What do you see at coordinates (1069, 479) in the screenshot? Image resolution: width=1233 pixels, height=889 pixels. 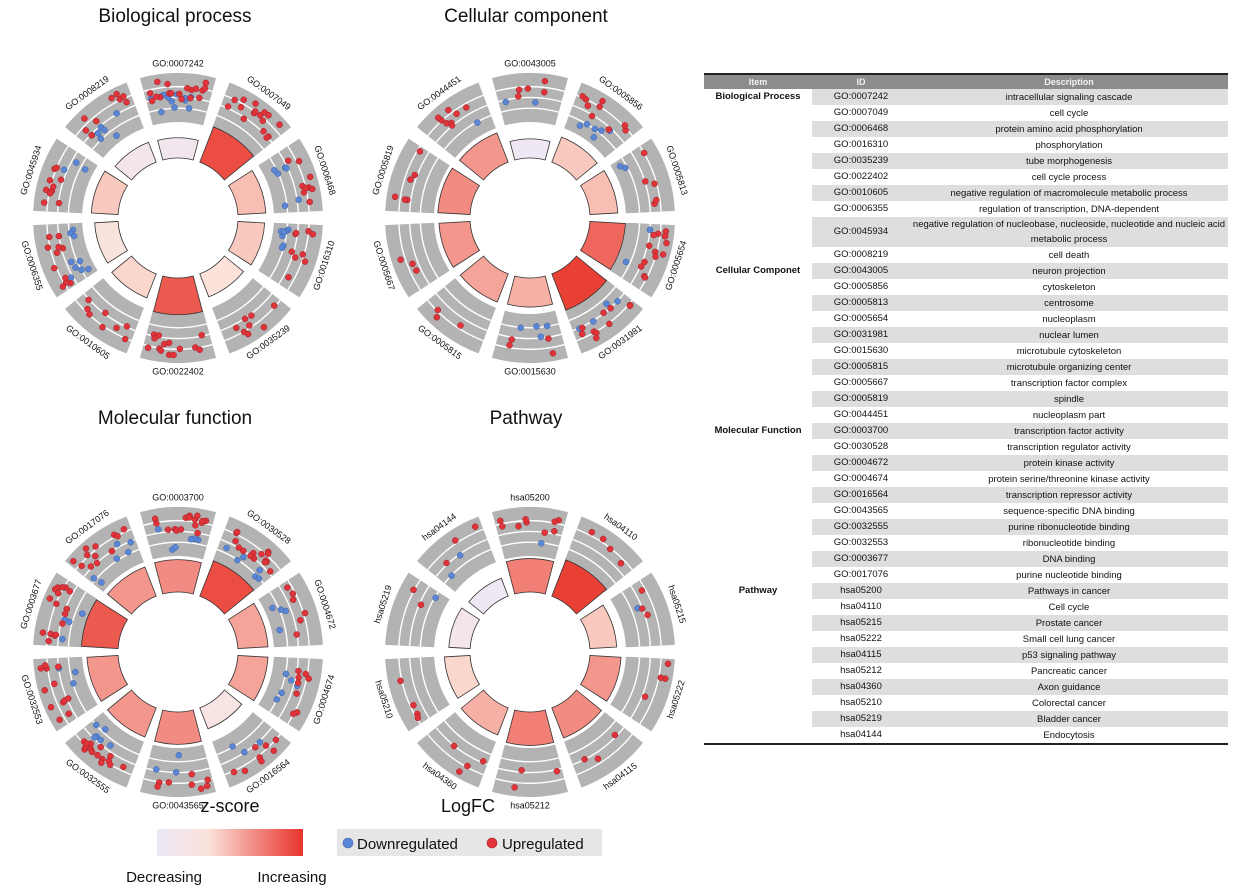 I see `table-cell-description: protein serine/threonine kinase activity` at bounding box center [1069, 479].